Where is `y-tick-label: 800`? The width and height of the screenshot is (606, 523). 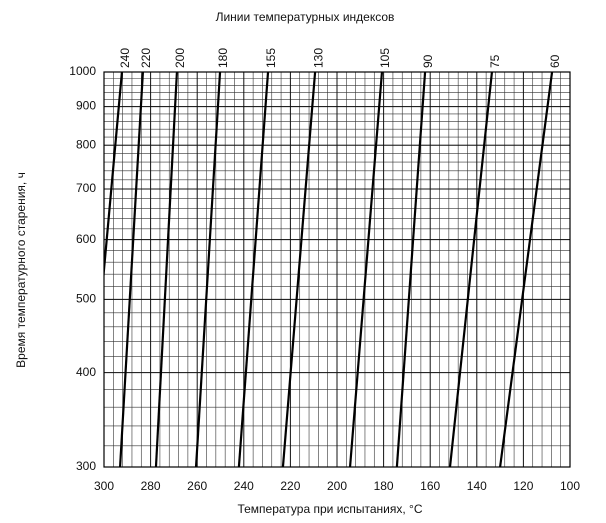
y-tick-label: 800 is located at coordinates (86, 144).